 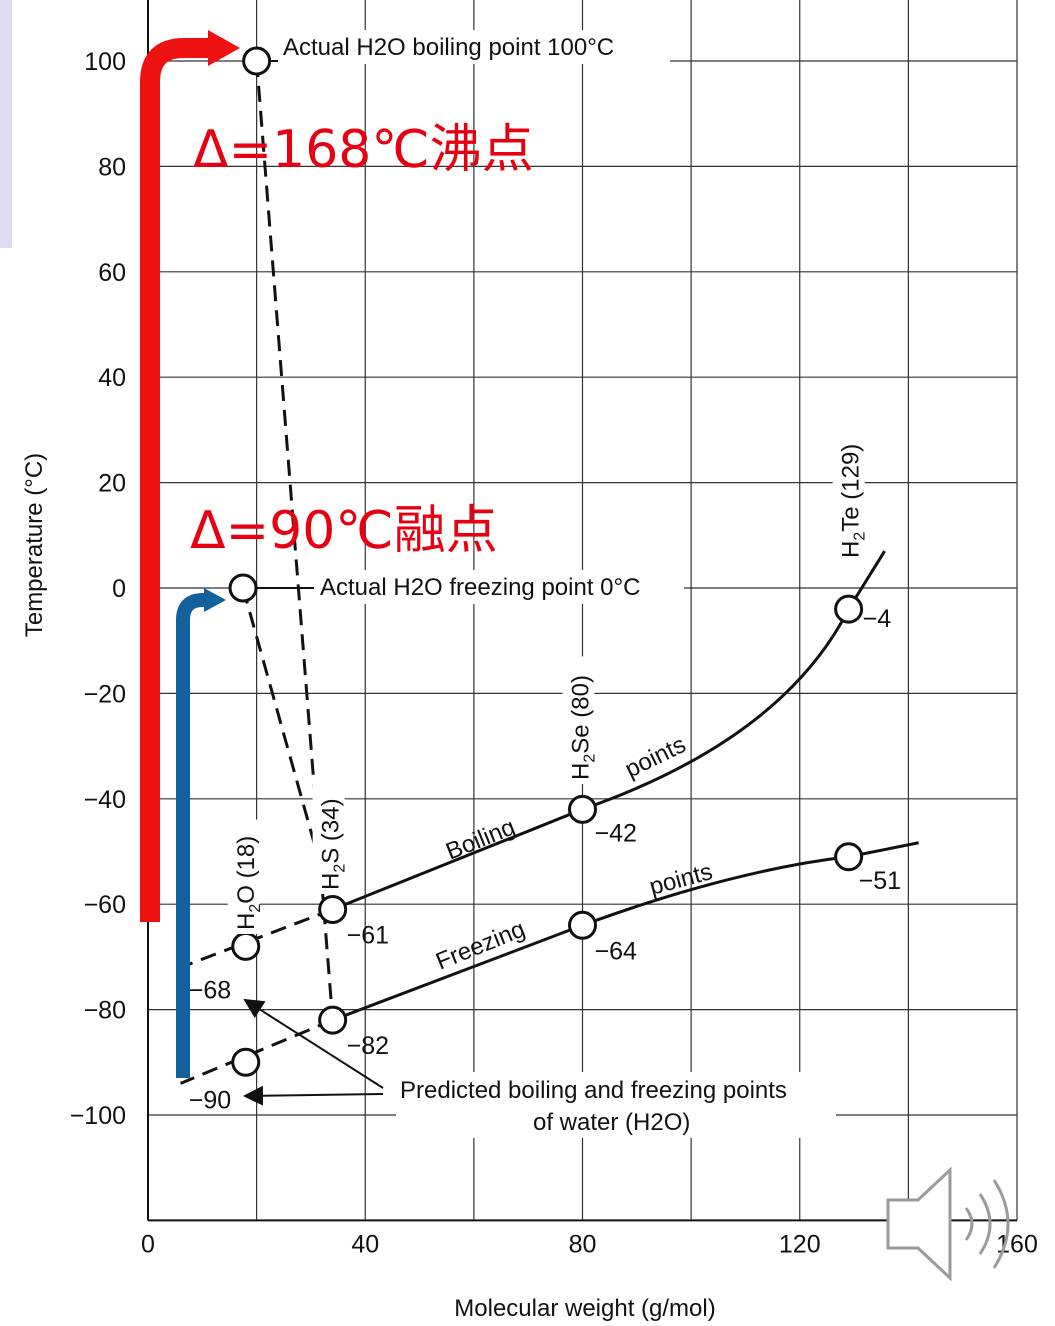 What do you see at coordinates (655, 757) in the screenshot?
I see `boiling-curve-label-2: points` at bounding box center [655, 757].